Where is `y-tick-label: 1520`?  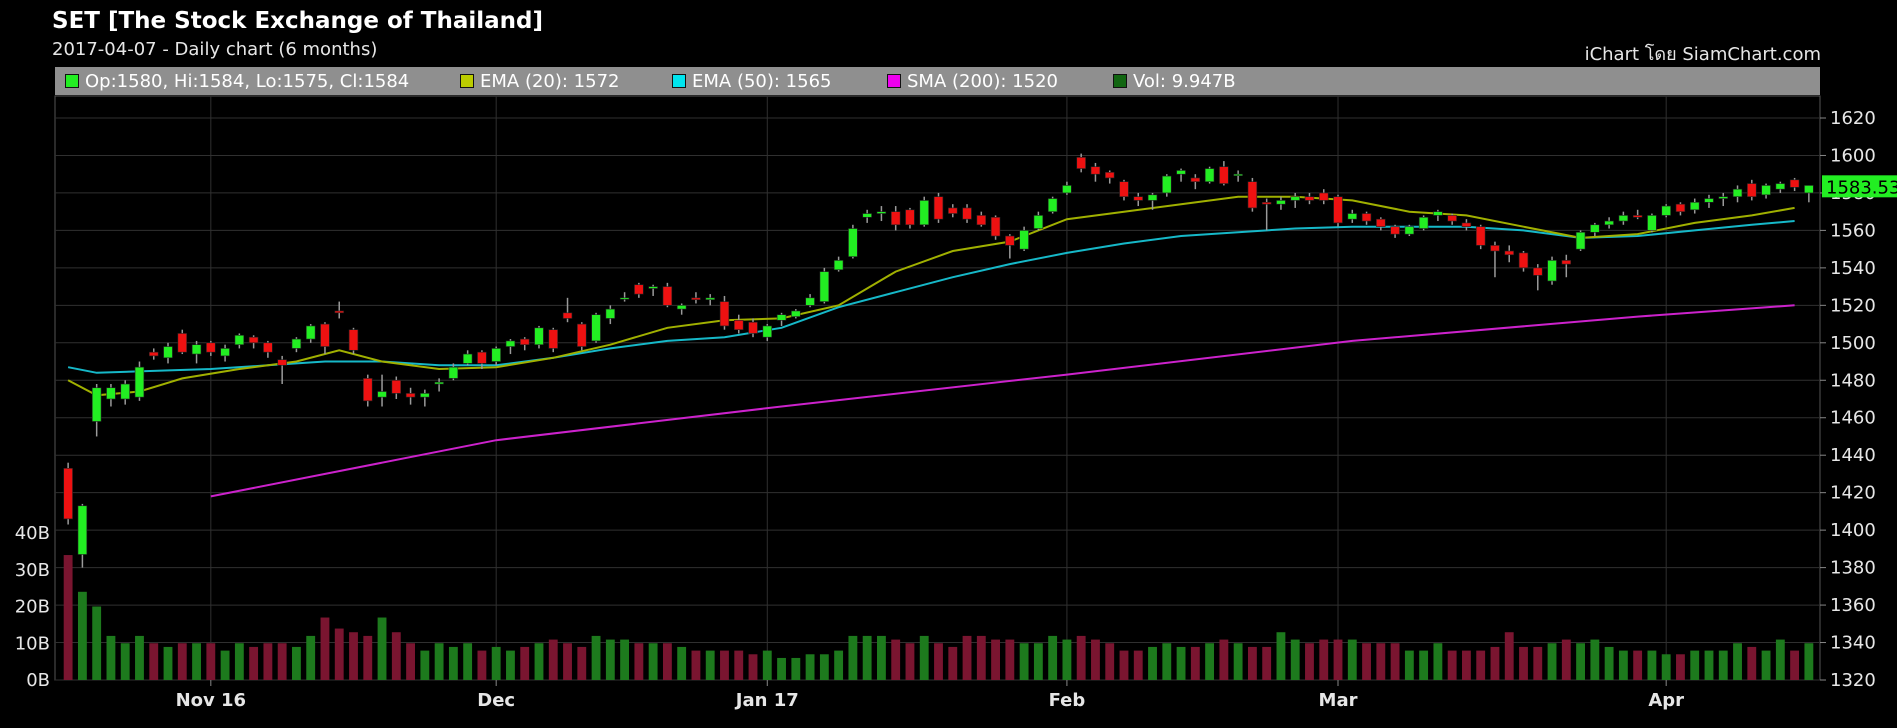
y-tick-label: 1520 is located at coordinates (1853, 305).